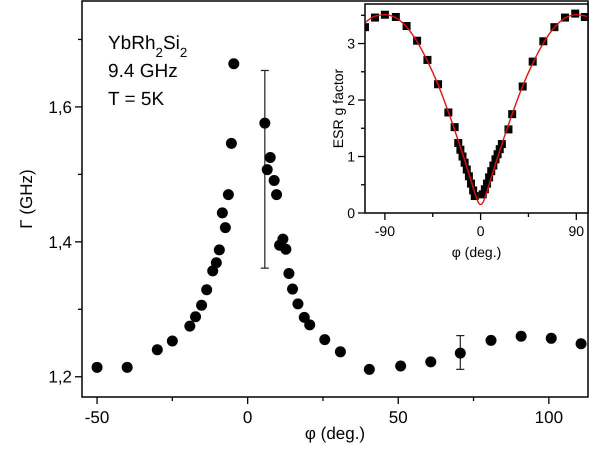 The height and width of the screenshot is (450, 589). I want to click on y-tick-label: 1,2, so click(60, 377).